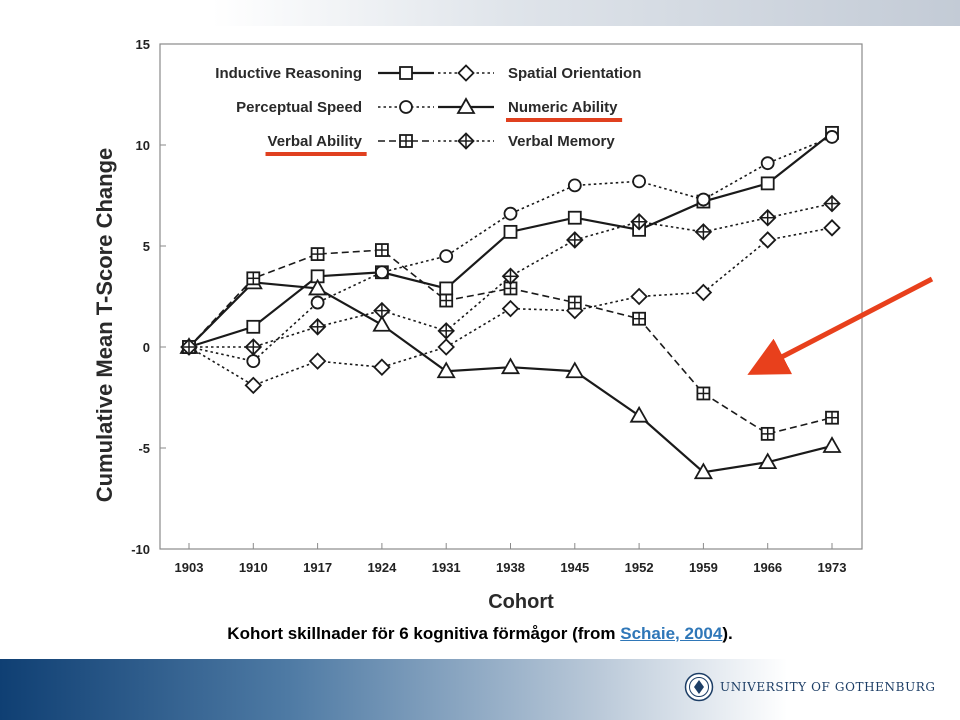 The width and height of the screenshot is (960, 720). I want to click on legend-label: Inductive Reasoning, so click(288, 73).